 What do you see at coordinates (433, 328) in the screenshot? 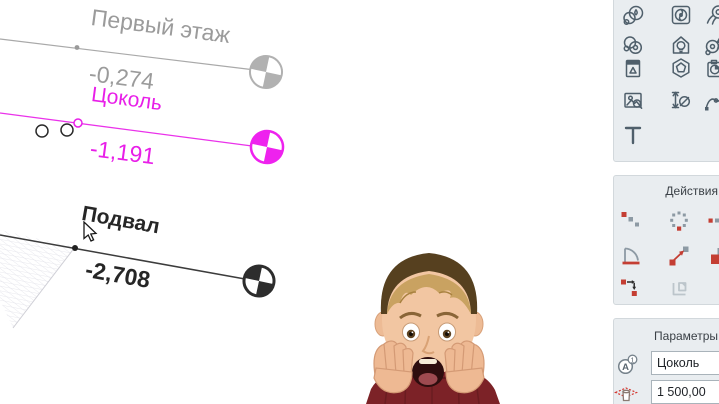
I see `shocked-boy-image` at bounding box center [433, 328].